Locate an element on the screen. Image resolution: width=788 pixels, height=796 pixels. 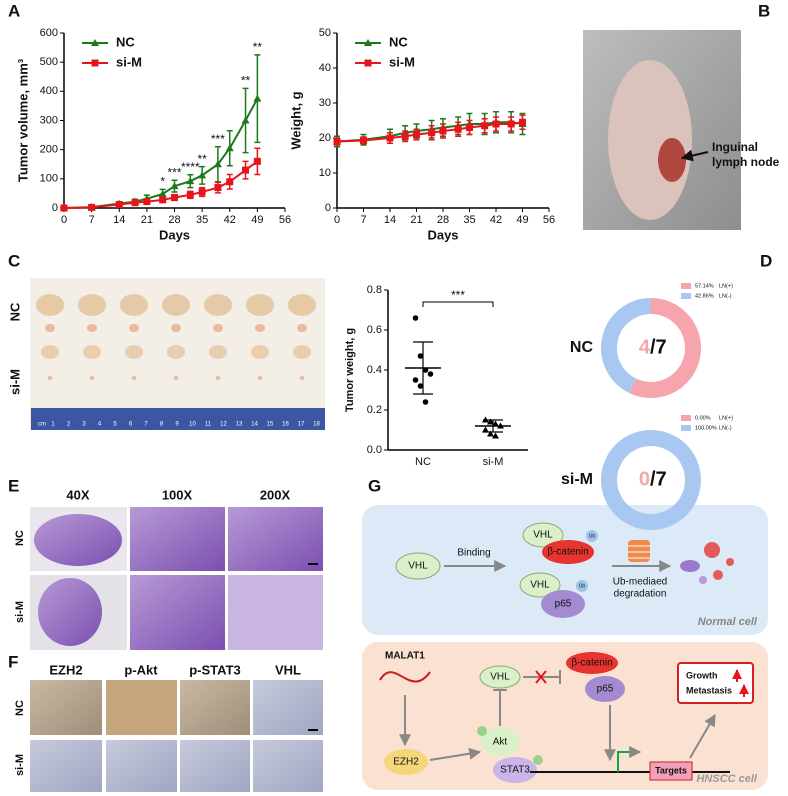
ruler-unit: cm is located at coordinates (42, 425).